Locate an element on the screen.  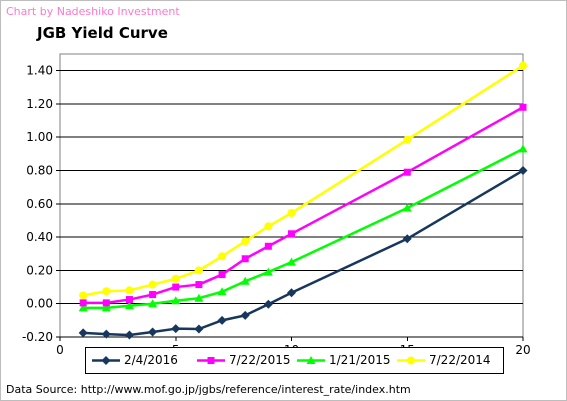
y-tick-label: 0.00 is located at coordinates (39, 304).